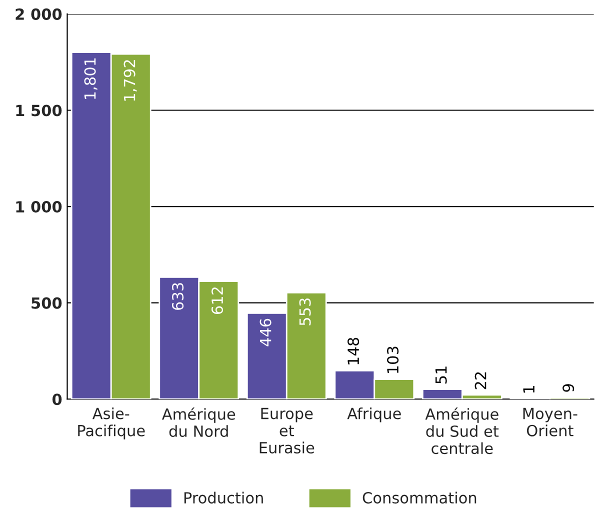 Image resolution: width=595 pixels, height=517 pixels. I want to click on x-tick-label: Moyen- Orient, so click(550, 422).